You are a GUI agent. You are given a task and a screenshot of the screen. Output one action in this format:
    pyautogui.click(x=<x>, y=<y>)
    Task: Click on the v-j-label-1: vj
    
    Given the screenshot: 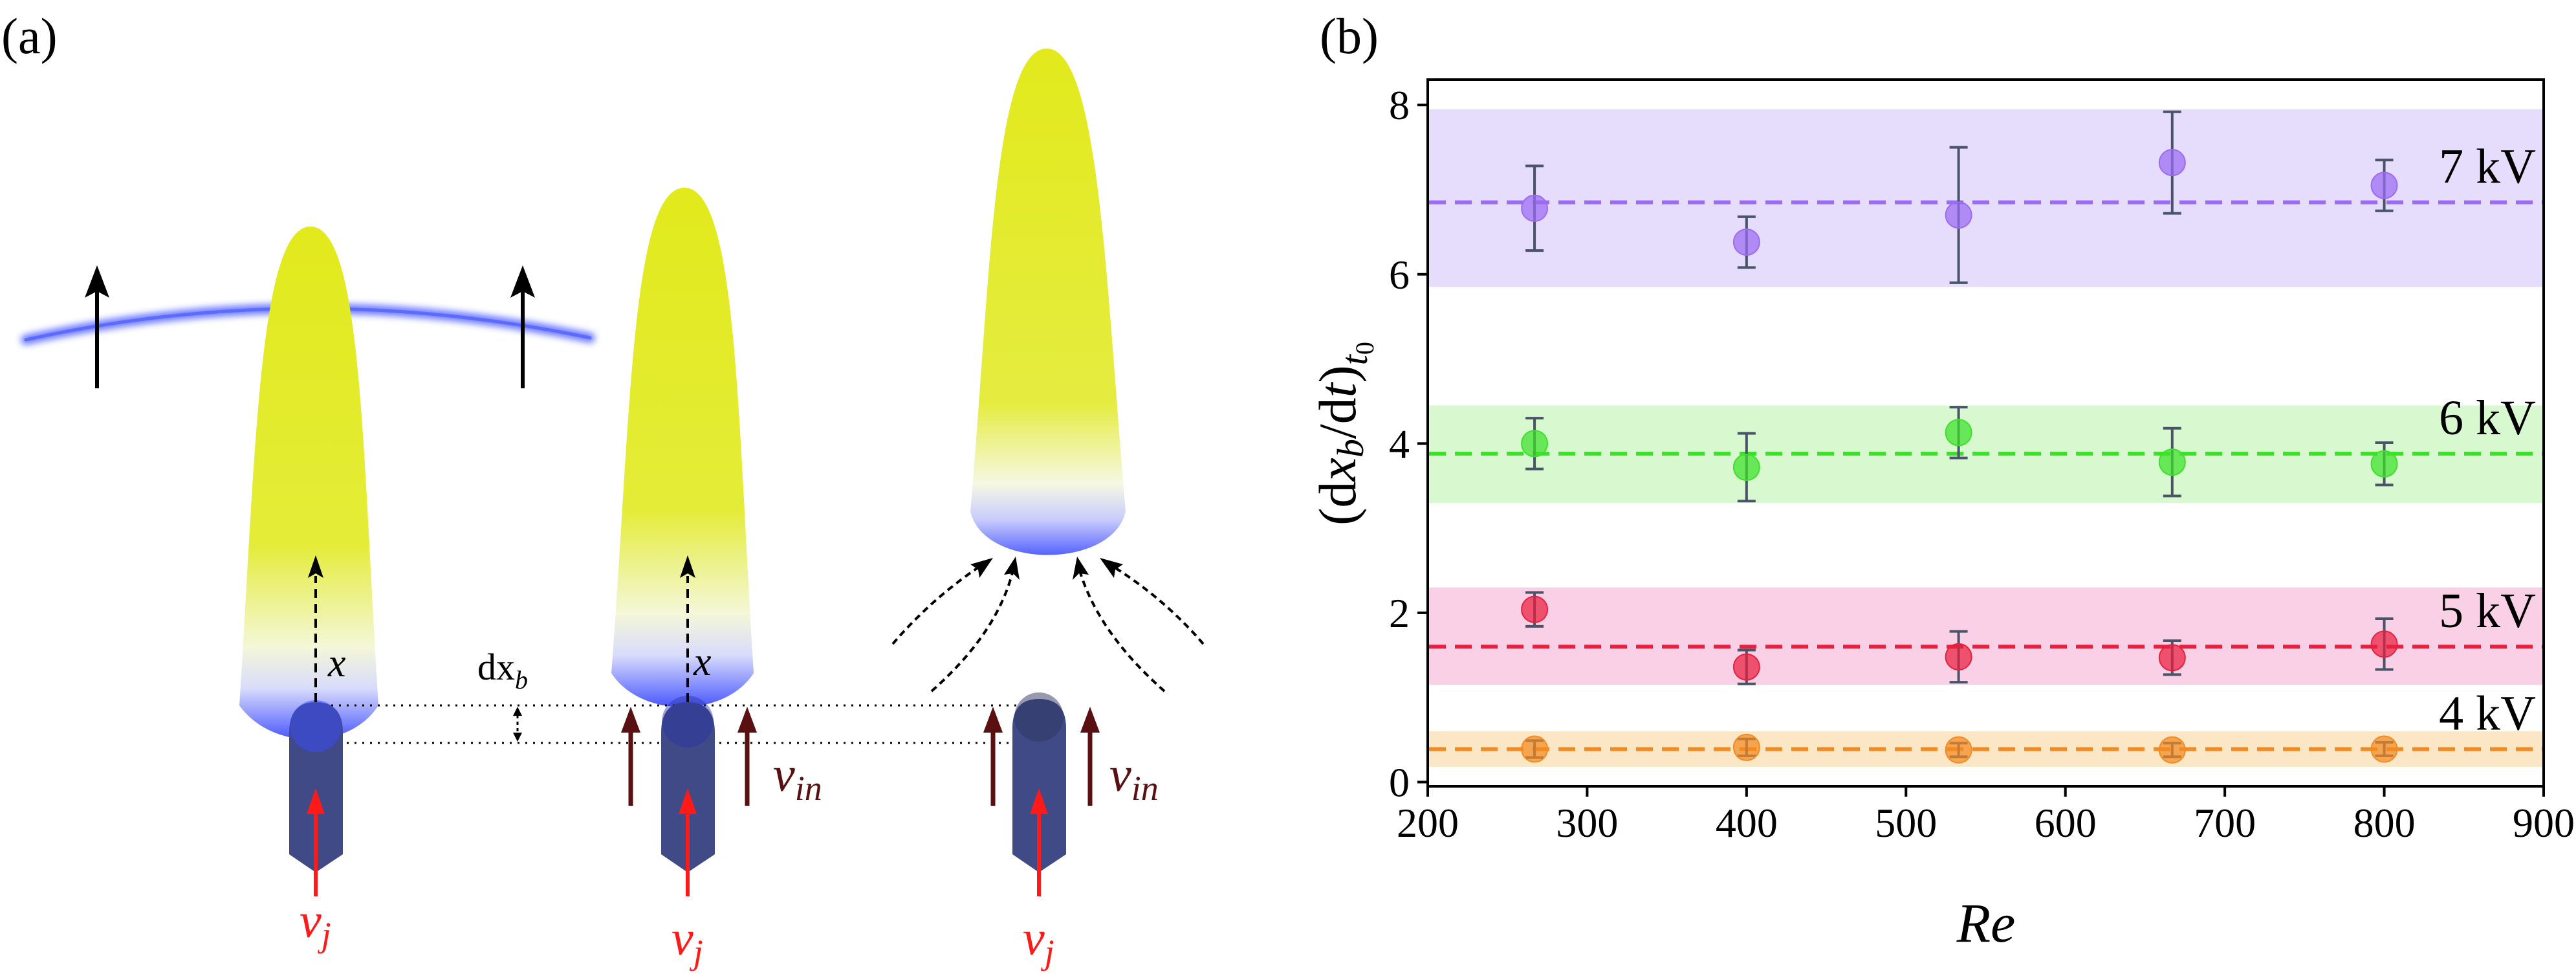 What is the action you would take?
    pyautogui.click(x=315, y=924)
    